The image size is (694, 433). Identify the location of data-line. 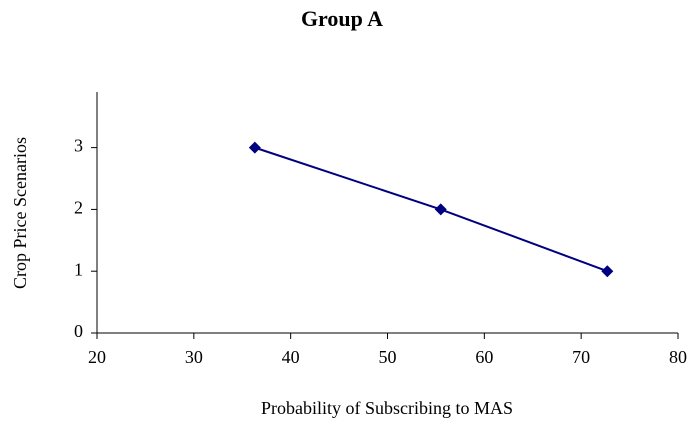
(431, 209).